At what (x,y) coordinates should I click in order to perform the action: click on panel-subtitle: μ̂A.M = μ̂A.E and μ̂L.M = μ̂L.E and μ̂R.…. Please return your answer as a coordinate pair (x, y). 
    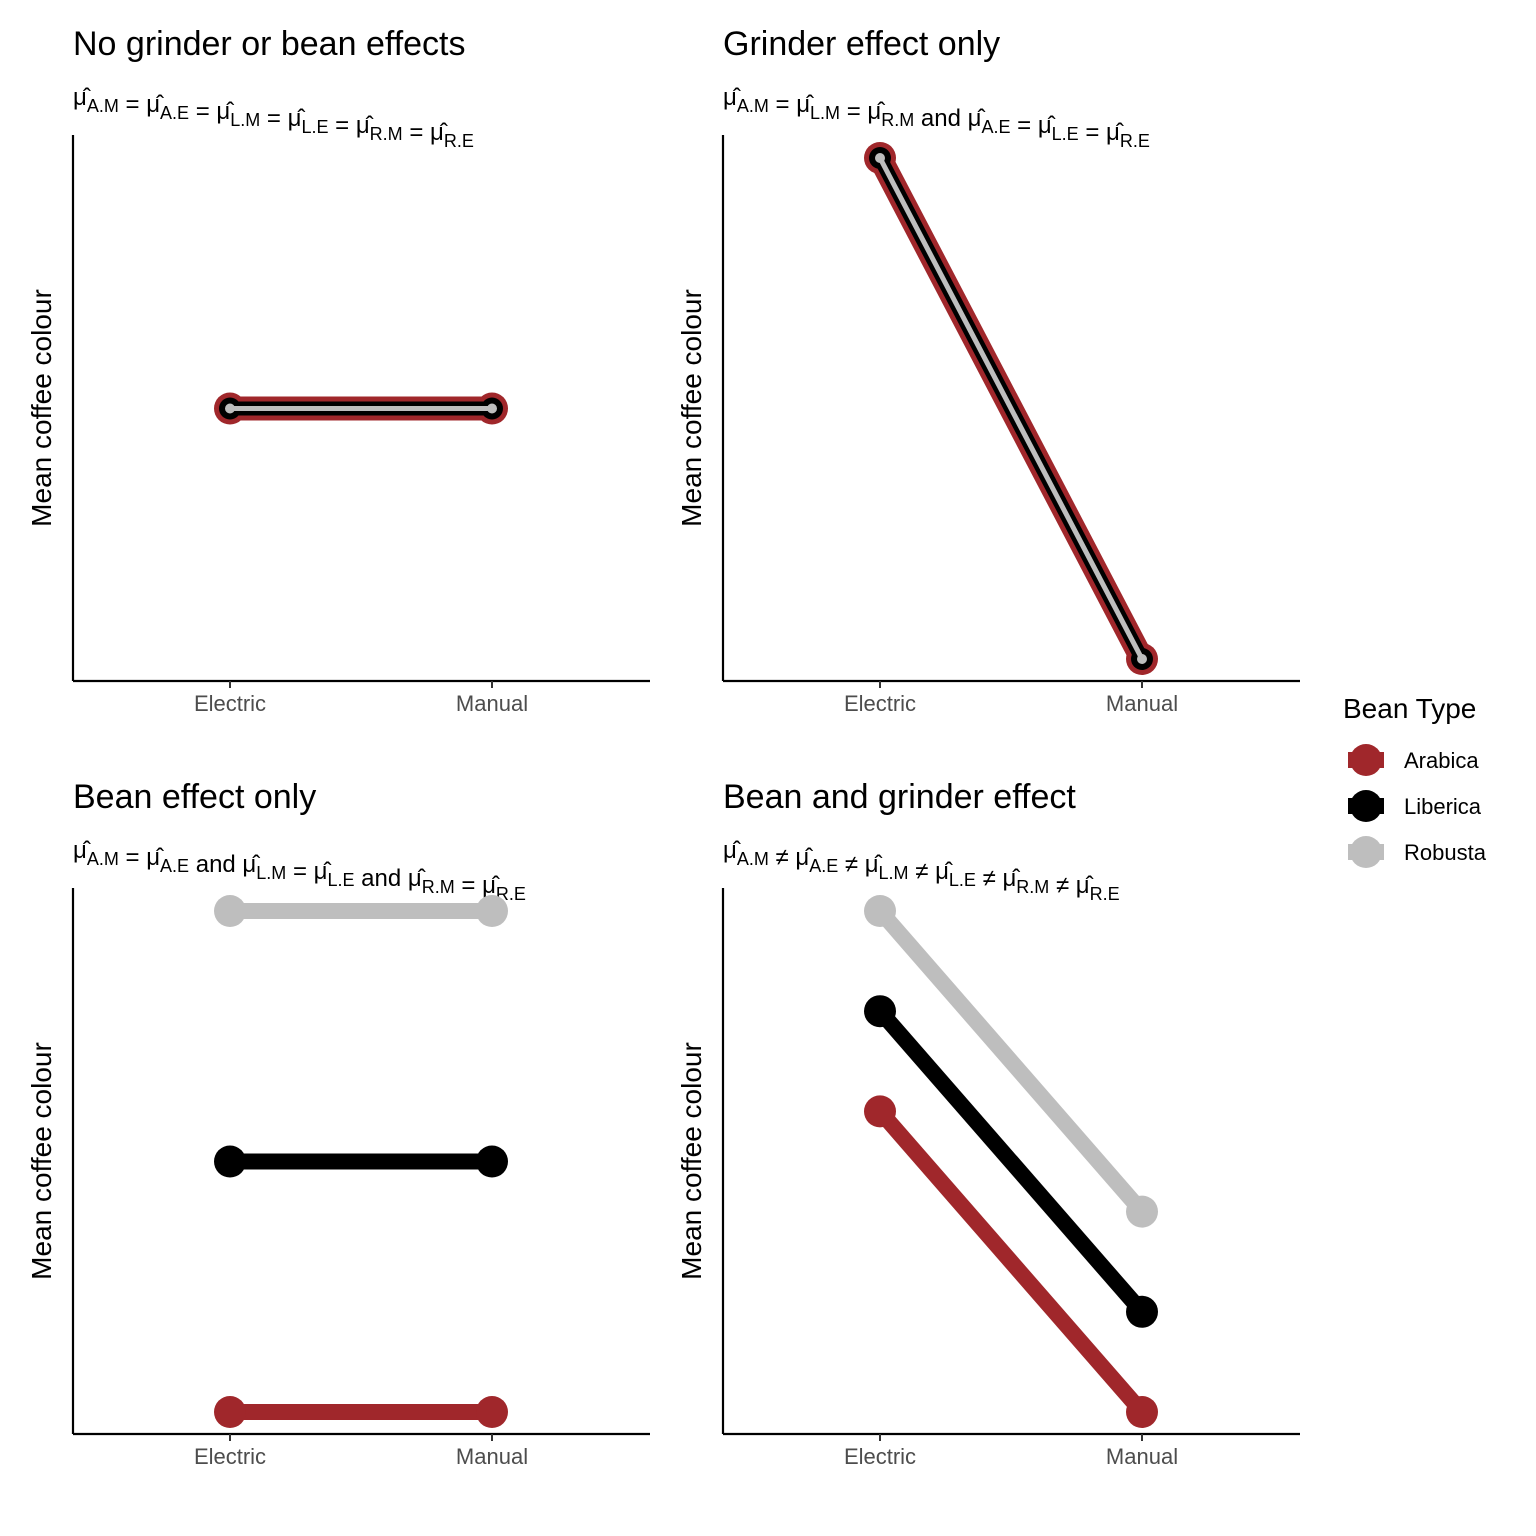
    Looking at the image, I should click on (299, 870).